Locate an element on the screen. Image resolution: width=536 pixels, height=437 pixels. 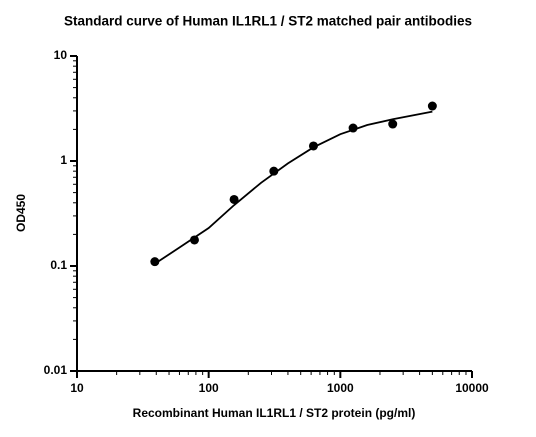
y-tick-label: 10 is located at coordinates (61, 55).